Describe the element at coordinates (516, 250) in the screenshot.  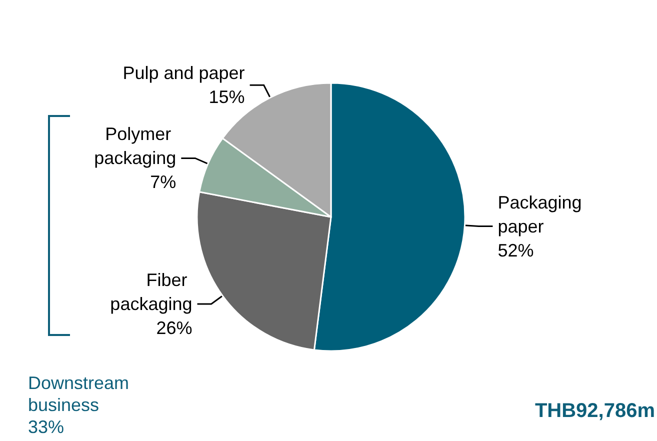
I see `data-label: 52%` at that location.